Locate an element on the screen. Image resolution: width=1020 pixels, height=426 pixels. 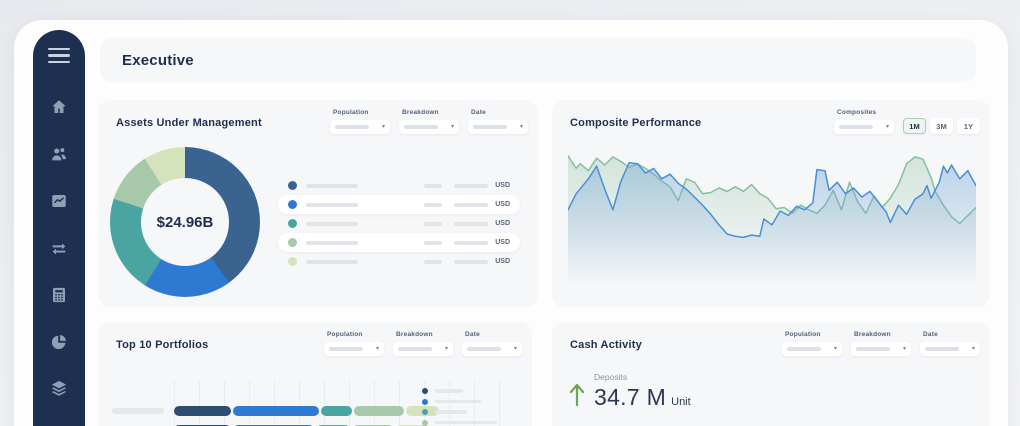
panel-title: Assets Under Management is located at coordinates (189, 123).